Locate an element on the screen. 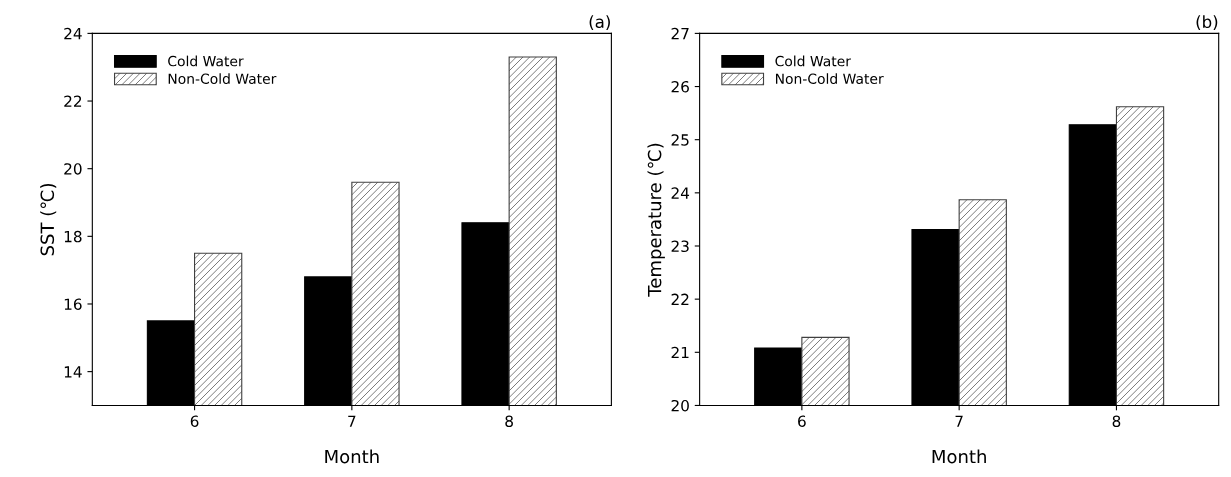 This screenshot has width=1231, height=477. y-tick-label: 14 is located at coordinates (73, 372).